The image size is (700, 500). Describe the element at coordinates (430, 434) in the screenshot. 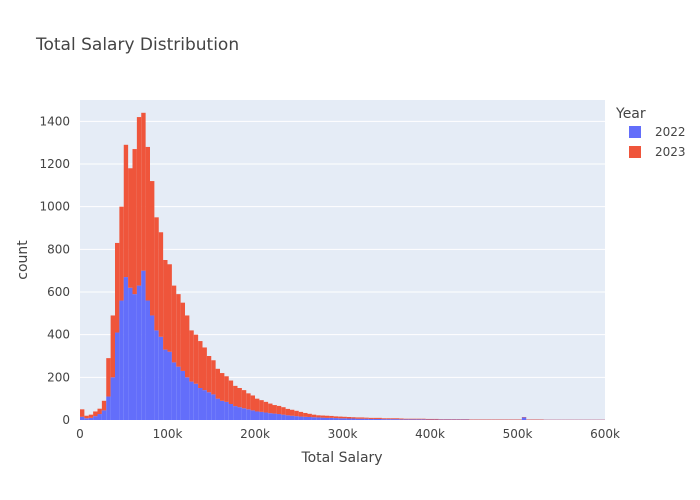

I see `x-tick-label: 400k` at that location.